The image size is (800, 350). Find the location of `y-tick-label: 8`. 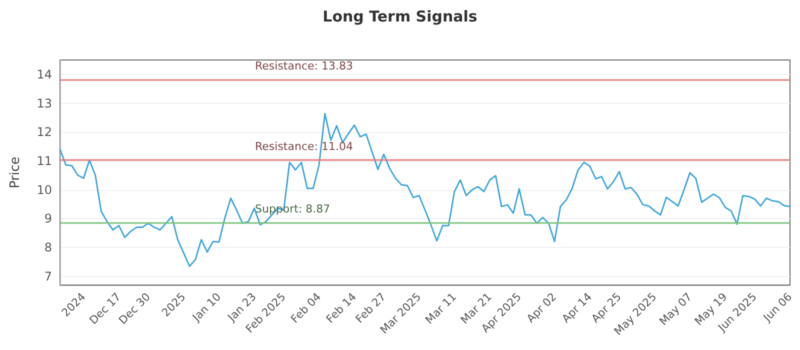

y-tick-label: 8 is located at coordinates (48, 247).